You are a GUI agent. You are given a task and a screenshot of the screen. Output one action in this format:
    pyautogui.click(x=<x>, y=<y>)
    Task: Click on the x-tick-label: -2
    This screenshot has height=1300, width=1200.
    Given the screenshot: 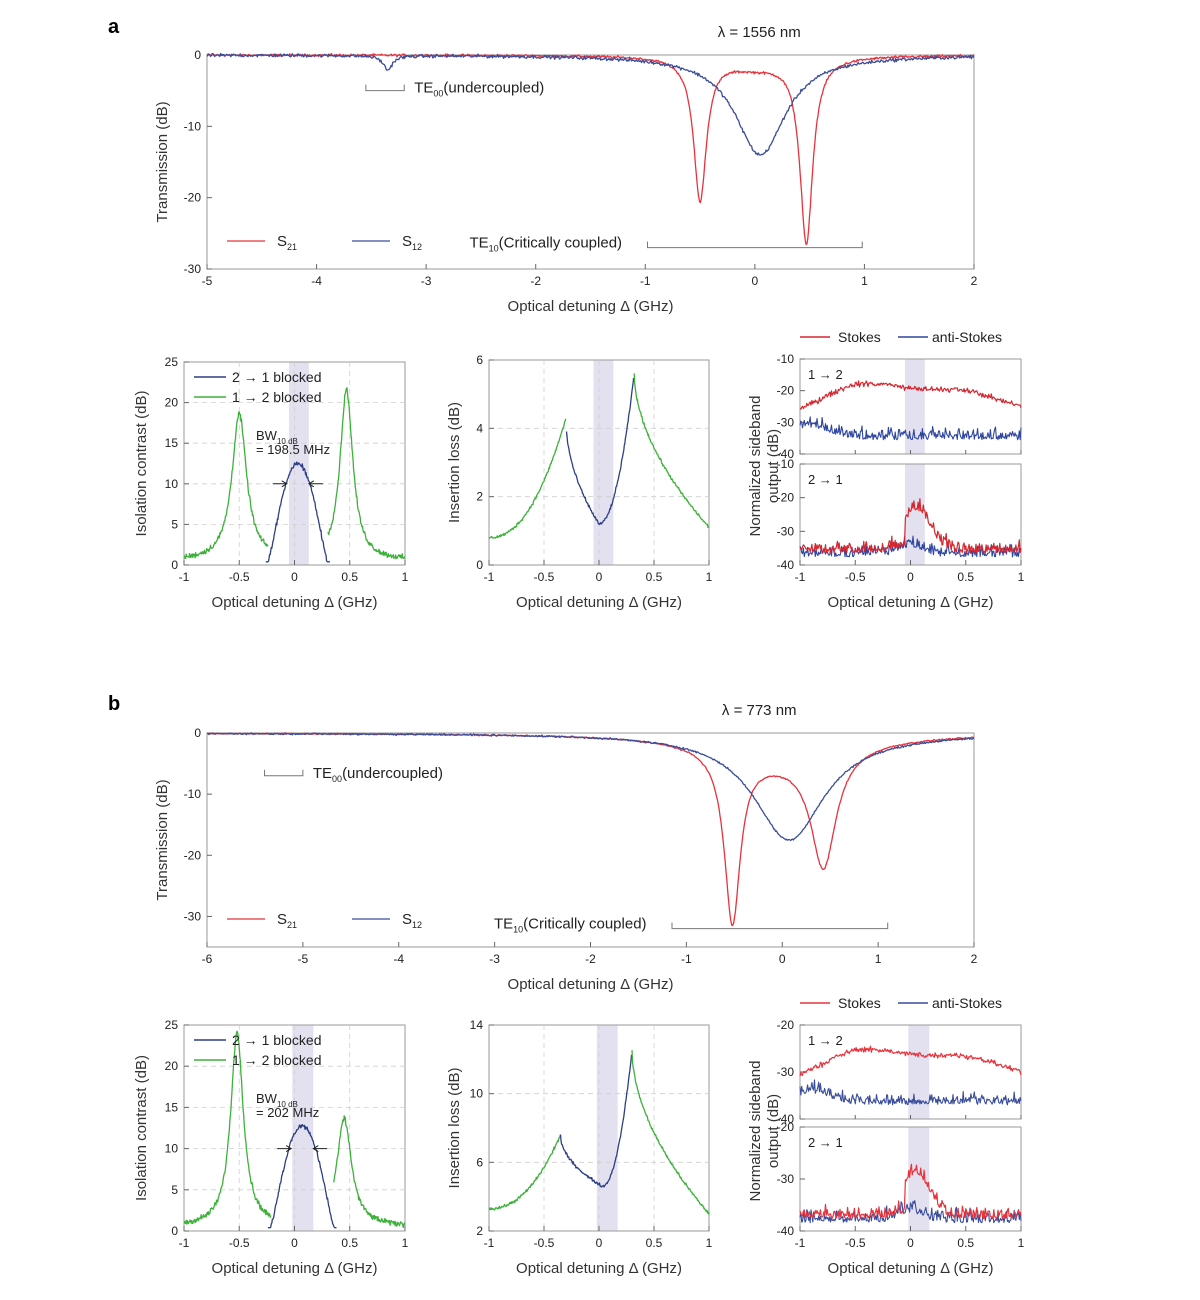 What is the action you would take?
    pyautogui.click(x=590, y=959)
    